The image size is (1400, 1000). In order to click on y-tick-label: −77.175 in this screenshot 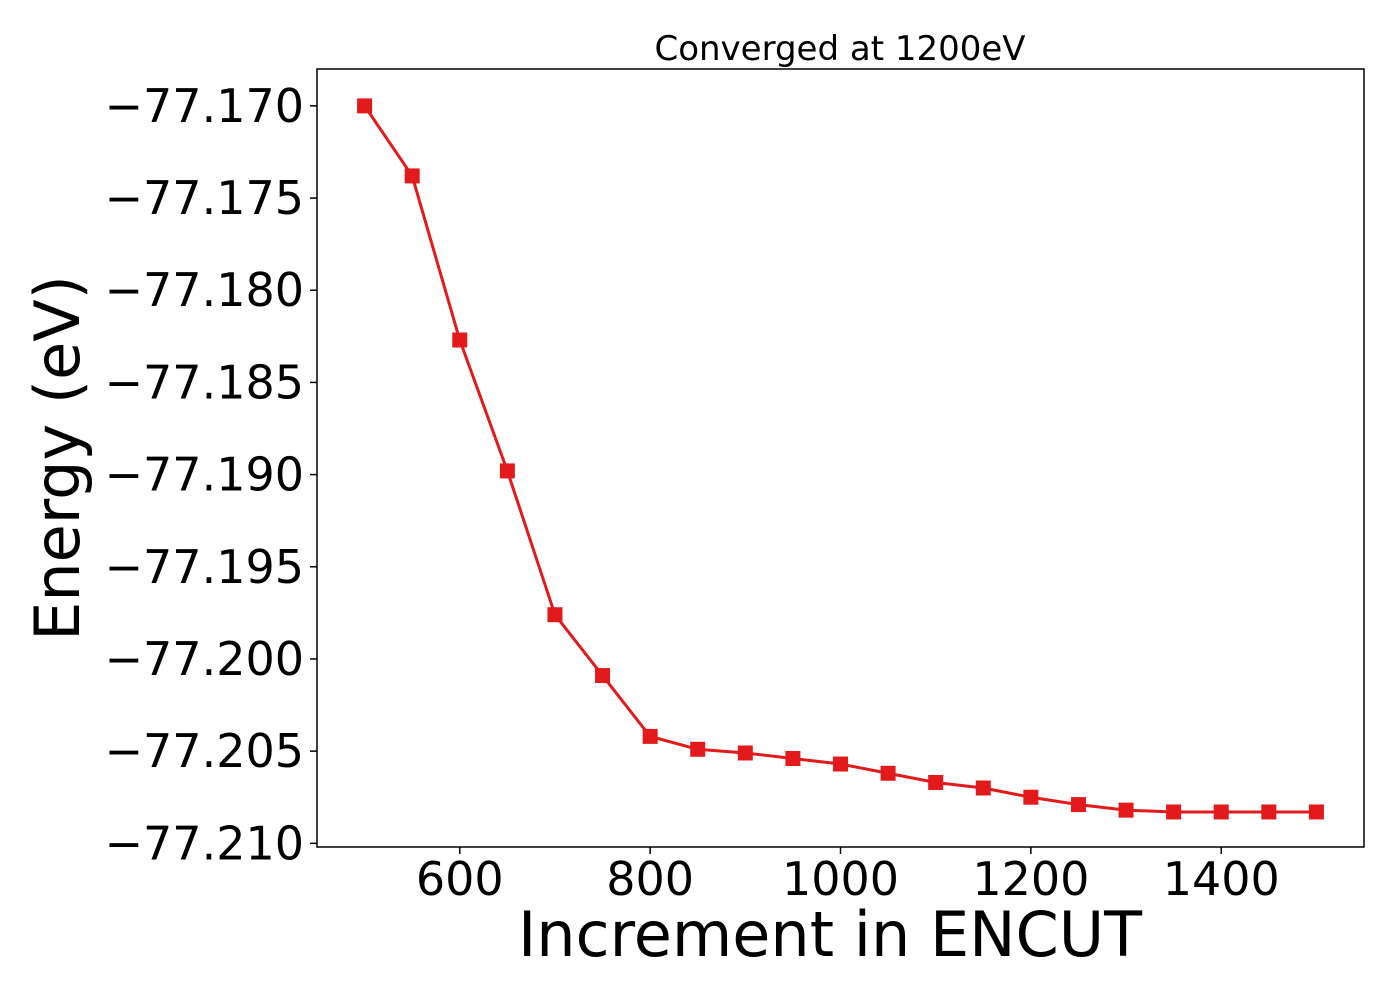, I will do `click(205, 198)`.